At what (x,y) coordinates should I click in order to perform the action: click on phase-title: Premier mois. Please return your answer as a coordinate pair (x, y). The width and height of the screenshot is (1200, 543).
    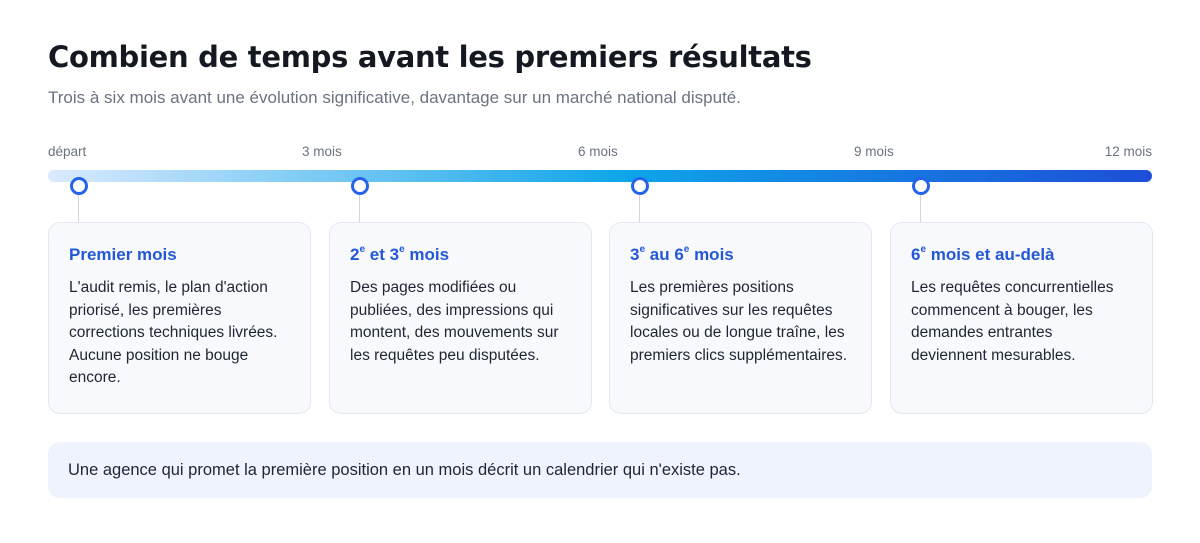
    Looking at the image, I should click on (179, 255).